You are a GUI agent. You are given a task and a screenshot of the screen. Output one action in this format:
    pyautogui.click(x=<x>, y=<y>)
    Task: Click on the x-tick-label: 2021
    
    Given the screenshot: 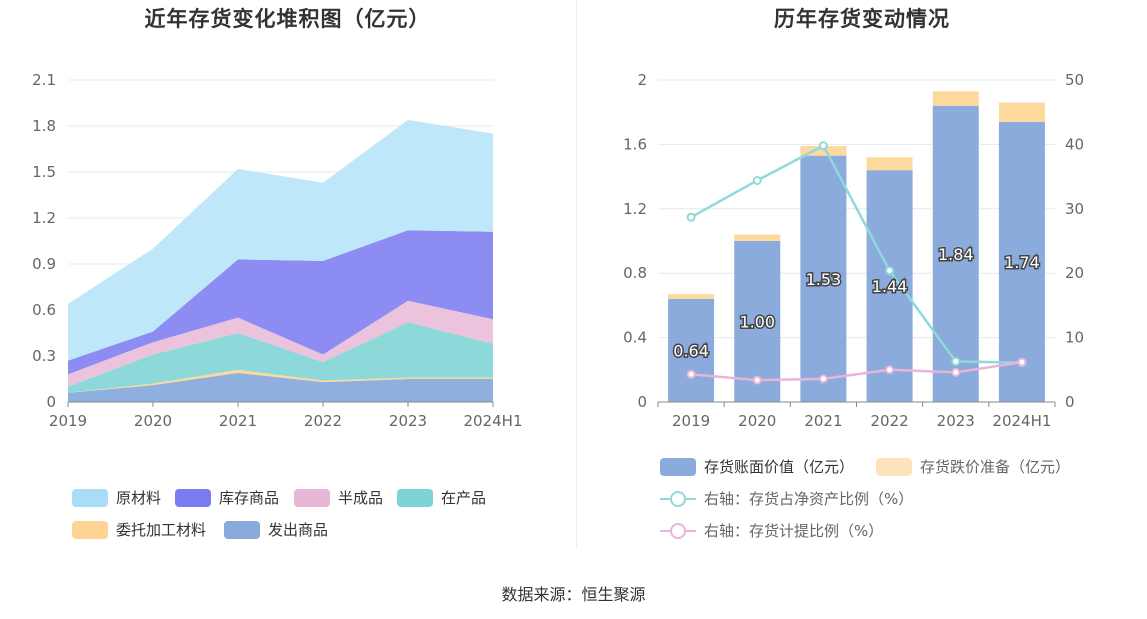 What is the action you would take?
    pyautogui.click(x=823, y=421)
    